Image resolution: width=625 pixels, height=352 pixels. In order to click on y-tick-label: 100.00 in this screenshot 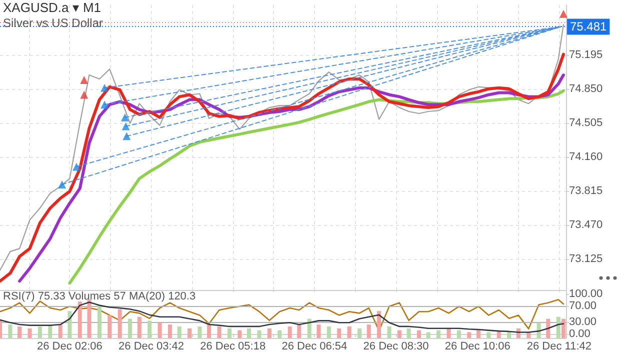, I will do `click(586, 294)`.